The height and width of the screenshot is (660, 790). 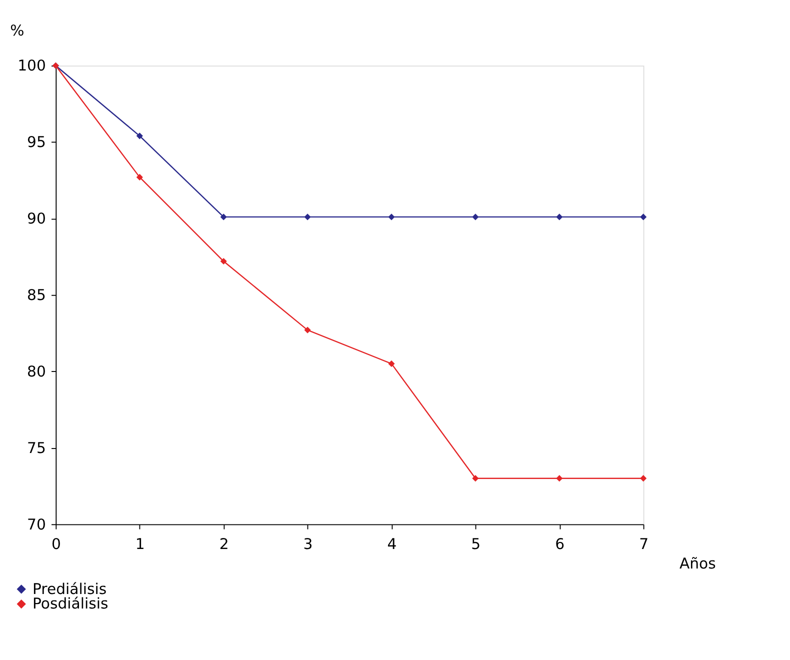 What do you see at coordinates (476, 543) in the screenshot?
I see `x-tick-label: 5` at bounding box center [476, 543].